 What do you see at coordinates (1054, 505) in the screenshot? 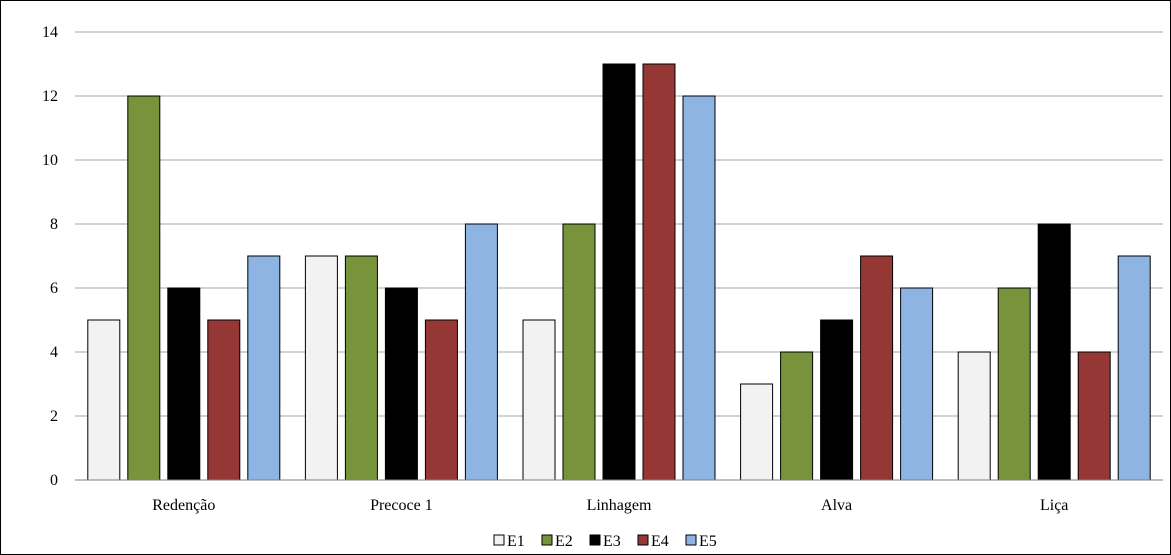
I see `x-category-label: Liça` at bounding box center [1054, 505].